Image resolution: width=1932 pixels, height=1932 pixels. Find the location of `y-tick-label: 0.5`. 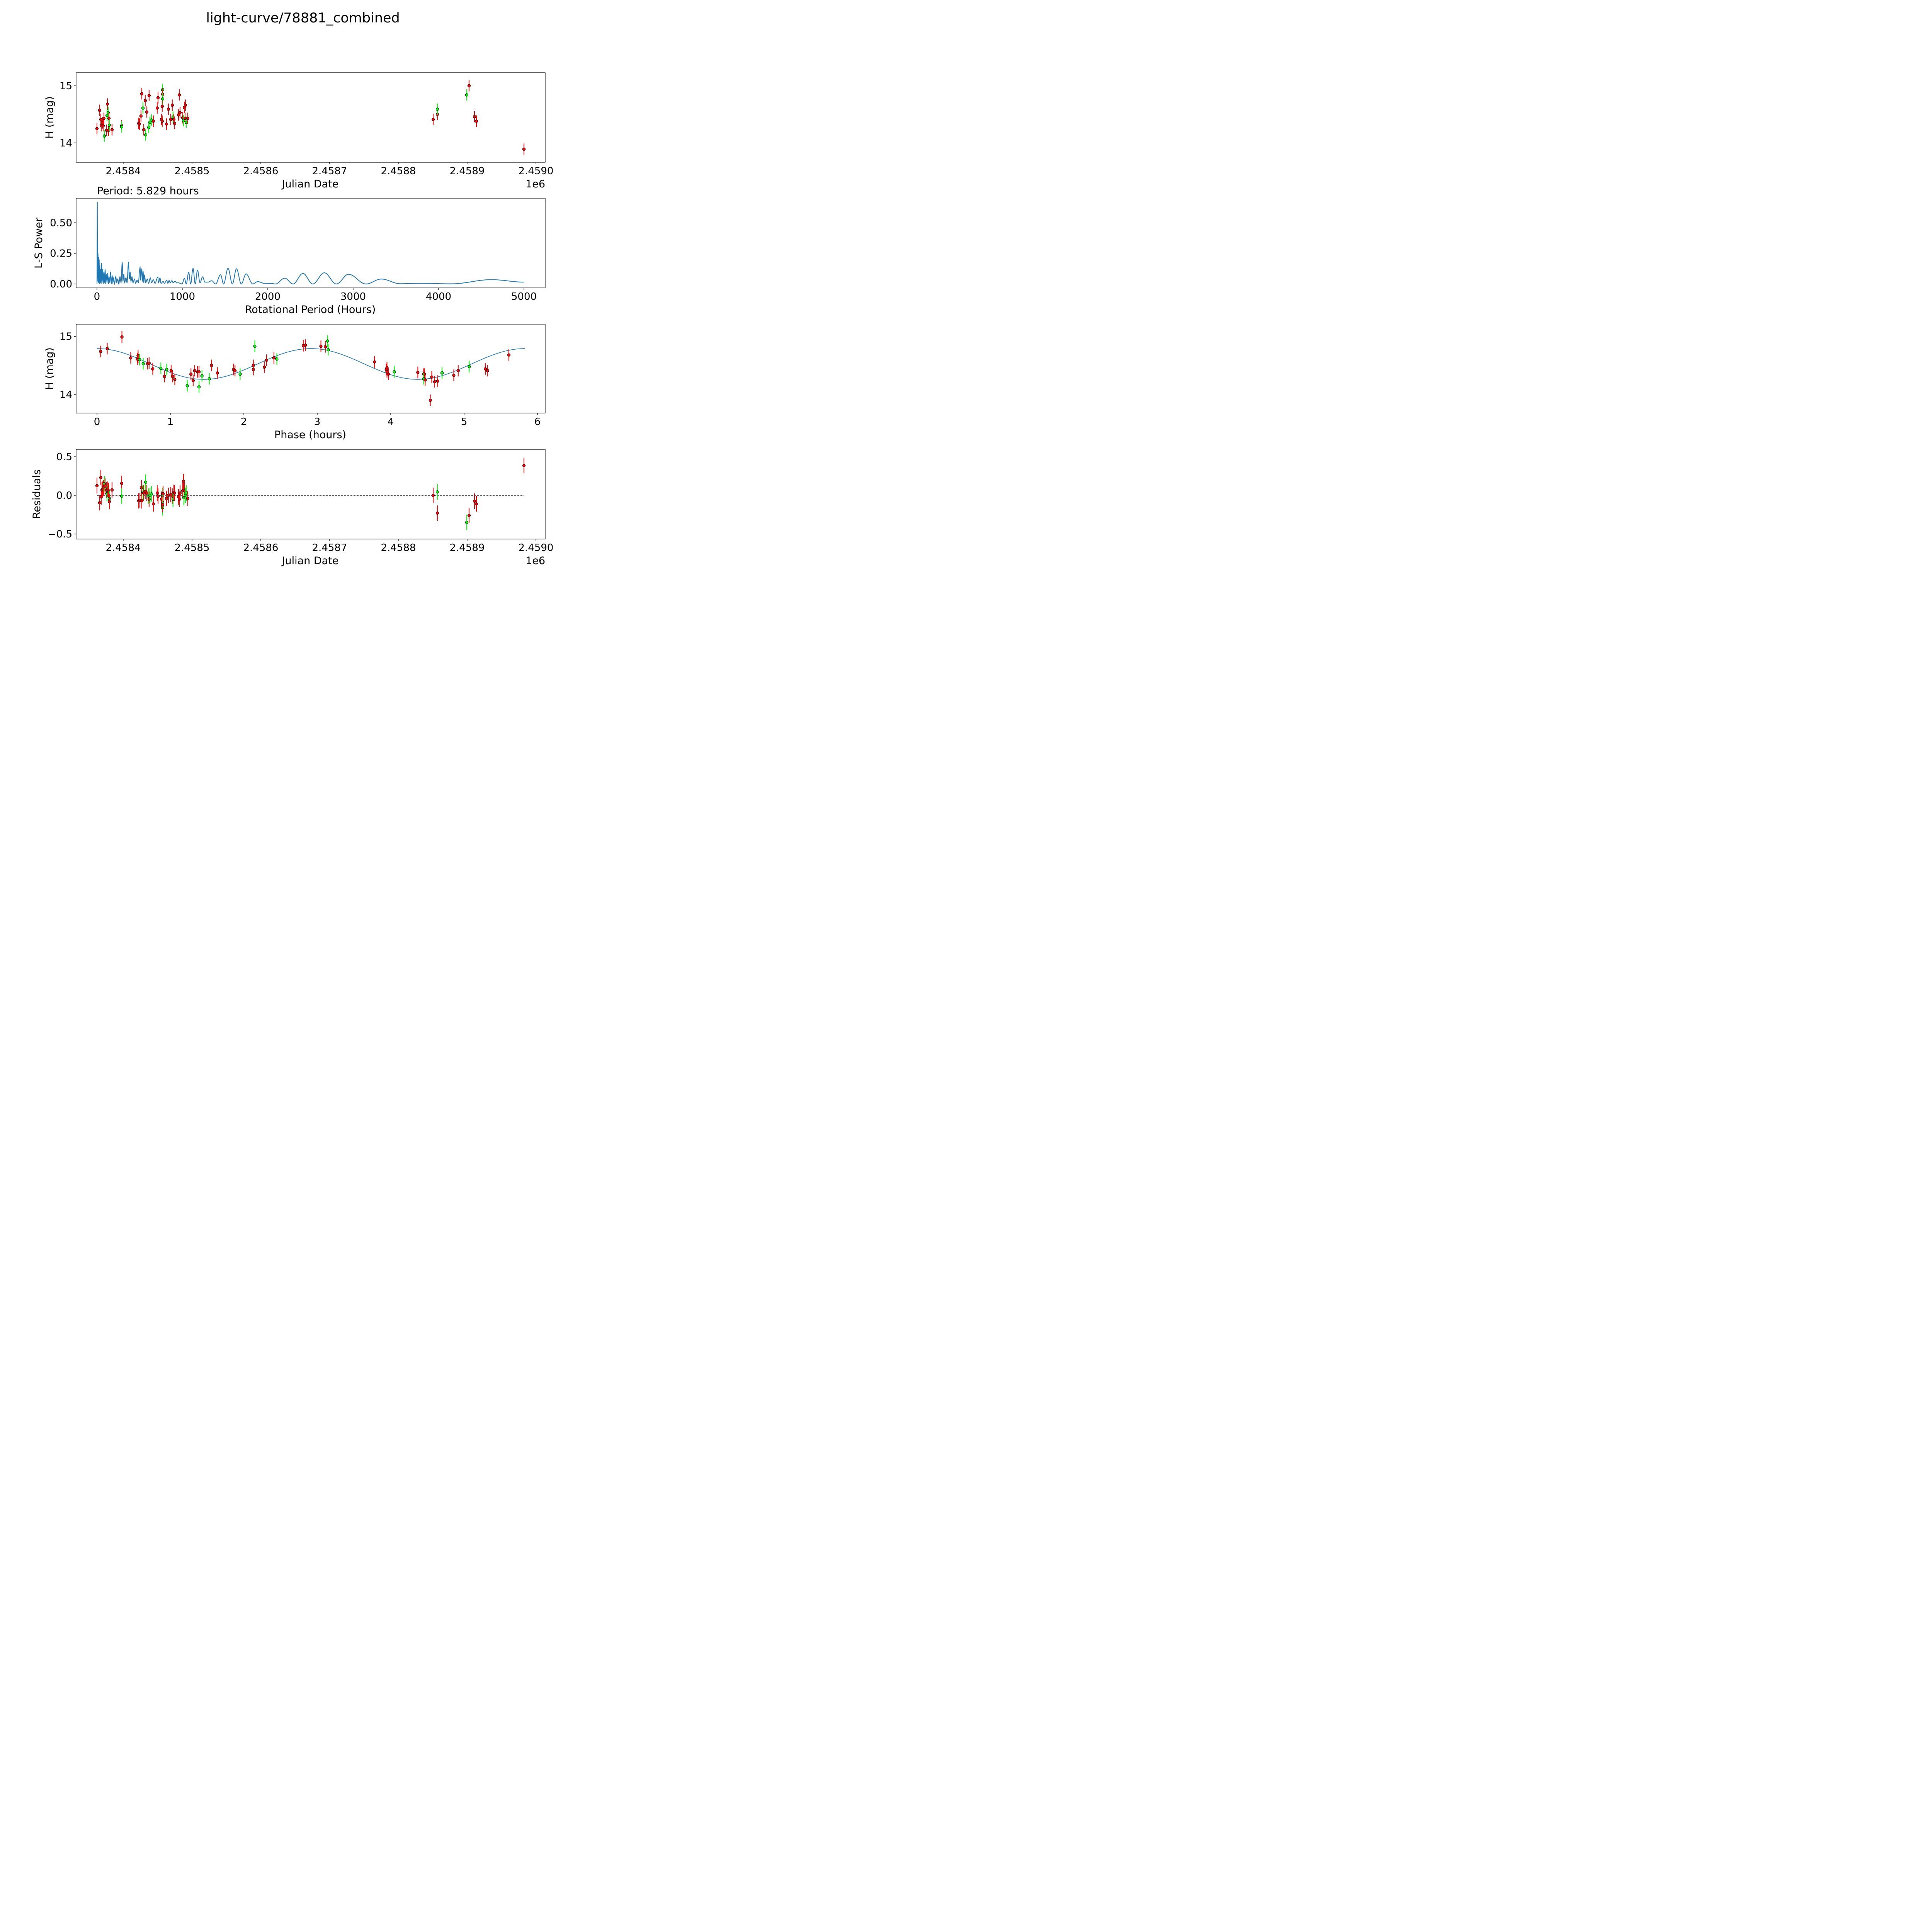

y-tick-label: 0.5 is located at coordinates (64, 457).